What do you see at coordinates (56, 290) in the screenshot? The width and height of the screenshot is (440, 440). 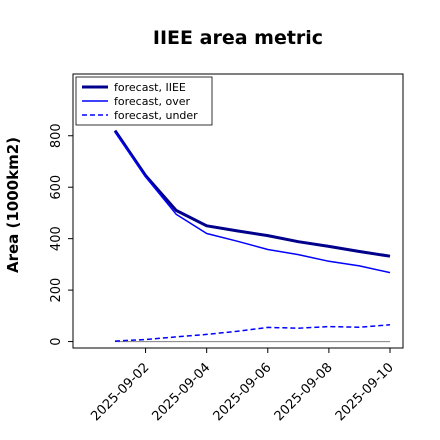 I see `y-tick-label: 200` at bounding box center [56, 290].